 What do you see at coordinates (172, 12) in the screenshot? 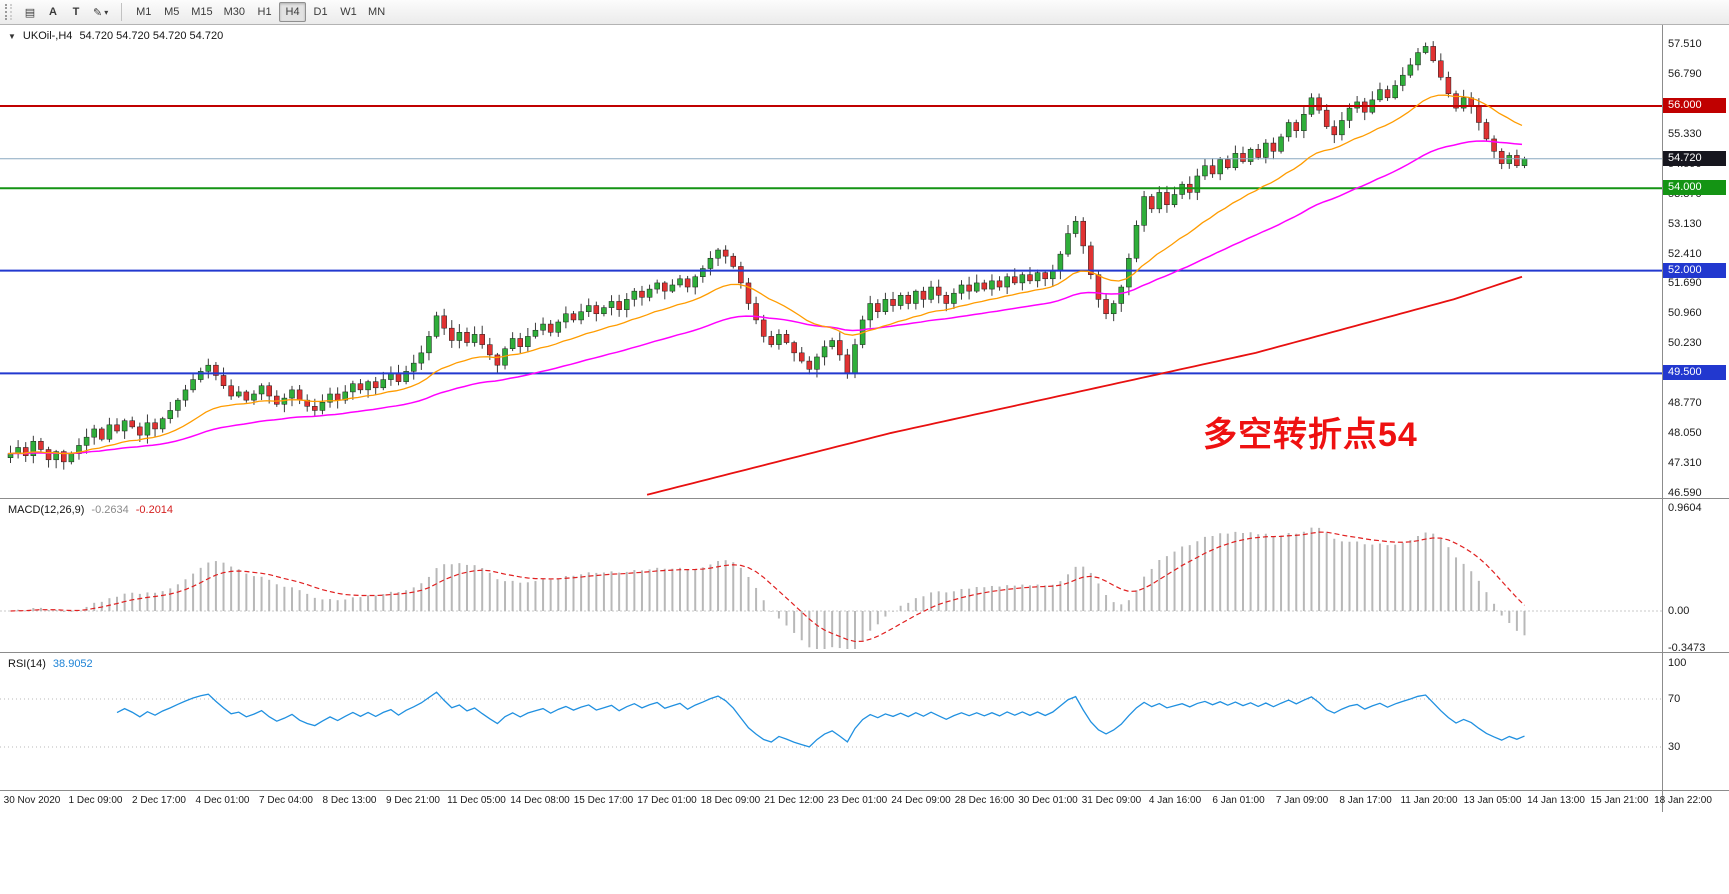
I see `timeframe-button-m5: M5` at bounding box center [172, 12].